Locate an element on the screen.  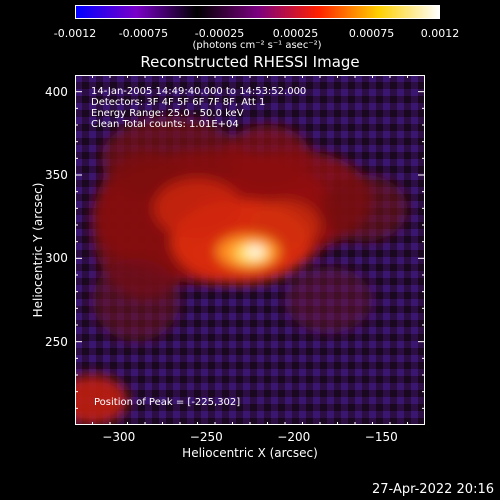
info-line-1: 14-Jan-2005 14:49:40.000 to 14:53:52.000 is located at coordinates (199, 91).